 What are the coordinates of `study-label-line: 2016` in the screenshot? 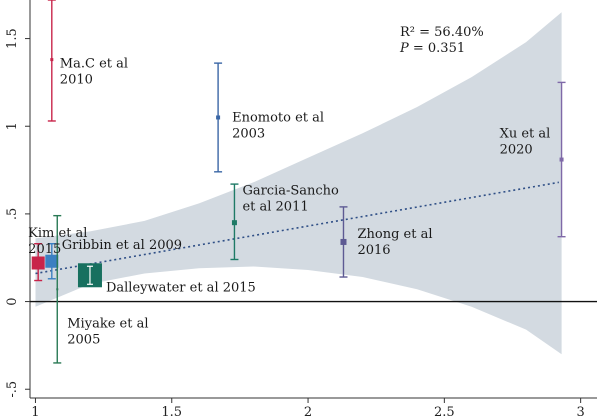 It's located at (373, 250).